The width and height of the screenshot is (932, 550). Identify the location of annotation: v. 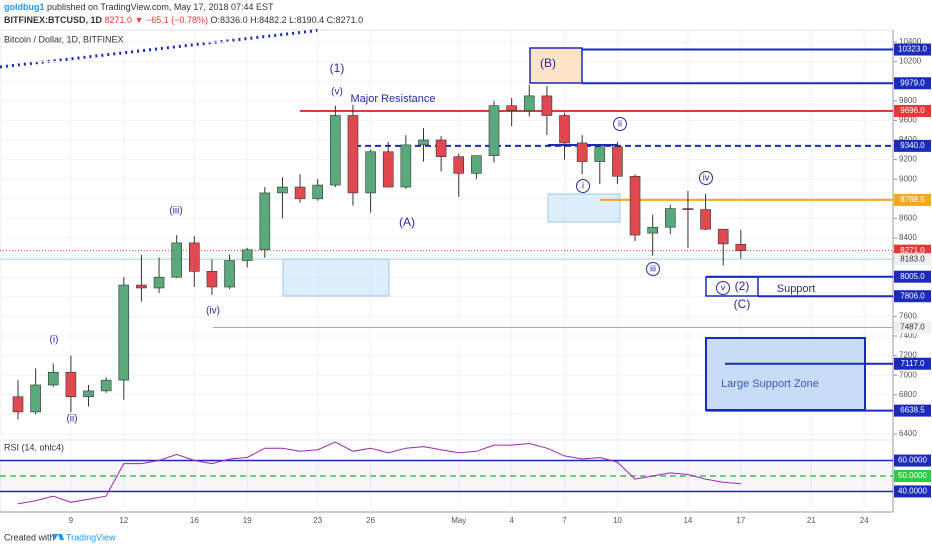
(723, 287).